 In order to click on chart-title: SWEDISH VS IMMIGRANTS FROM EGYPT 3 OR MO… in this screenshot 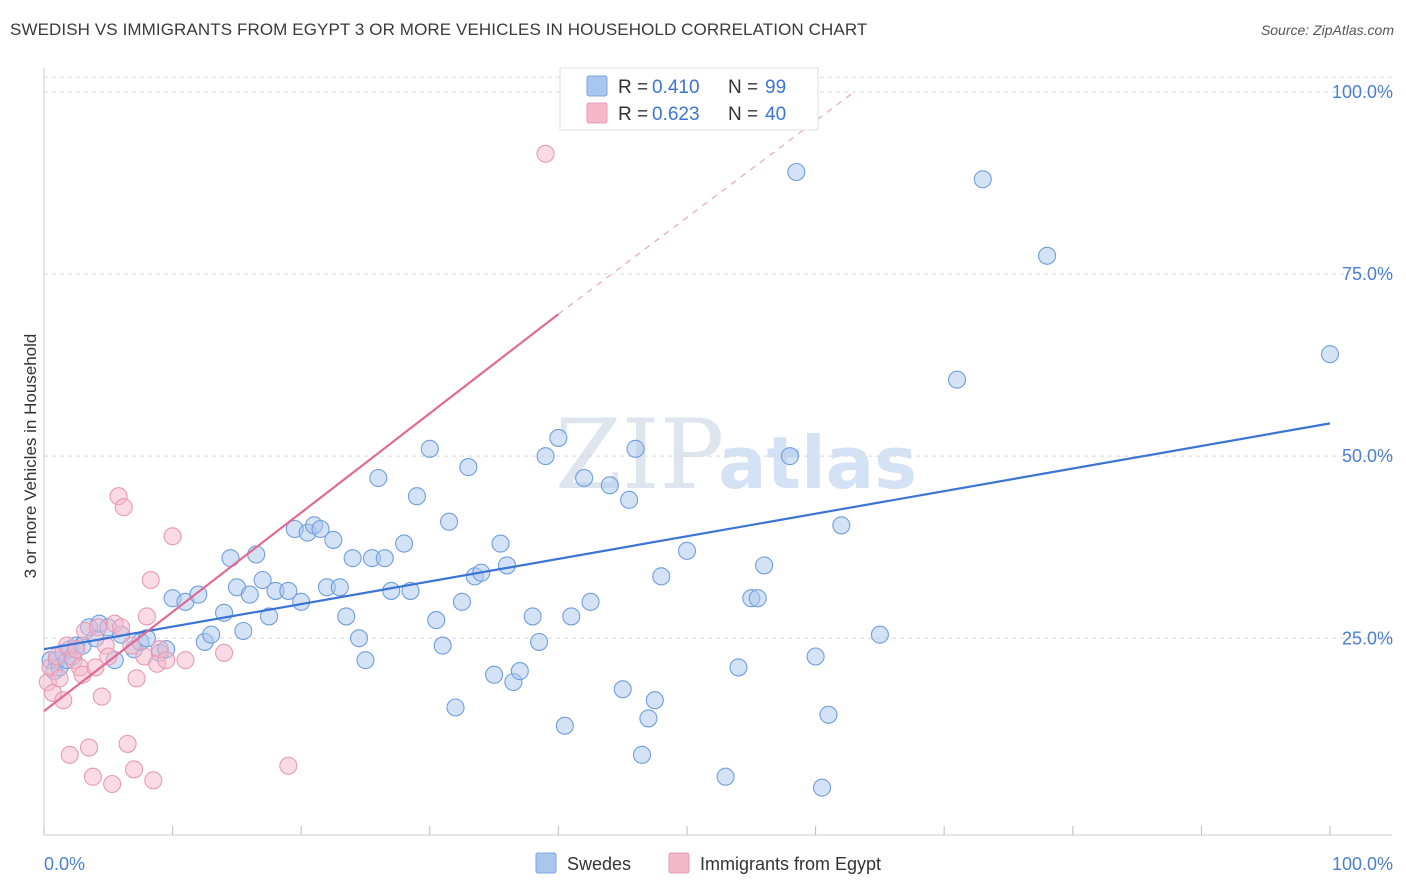, I will do `click(439, 29)`.